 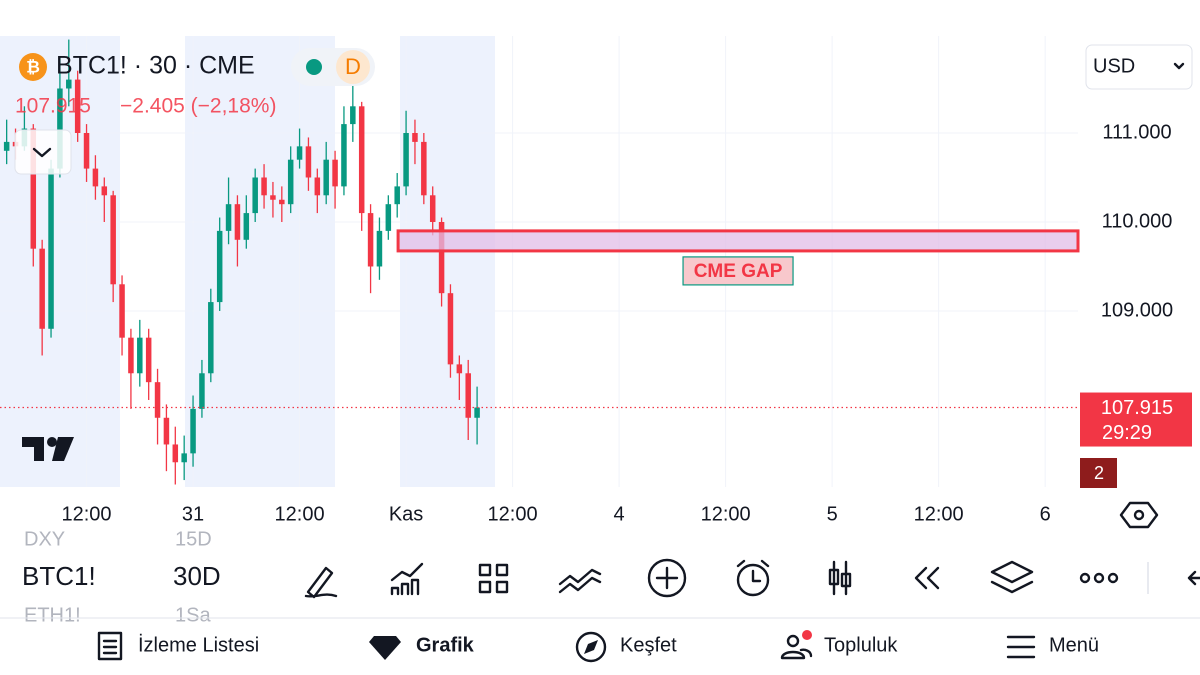 I want to click on add-icon-cross, so click(x=667, y=578).